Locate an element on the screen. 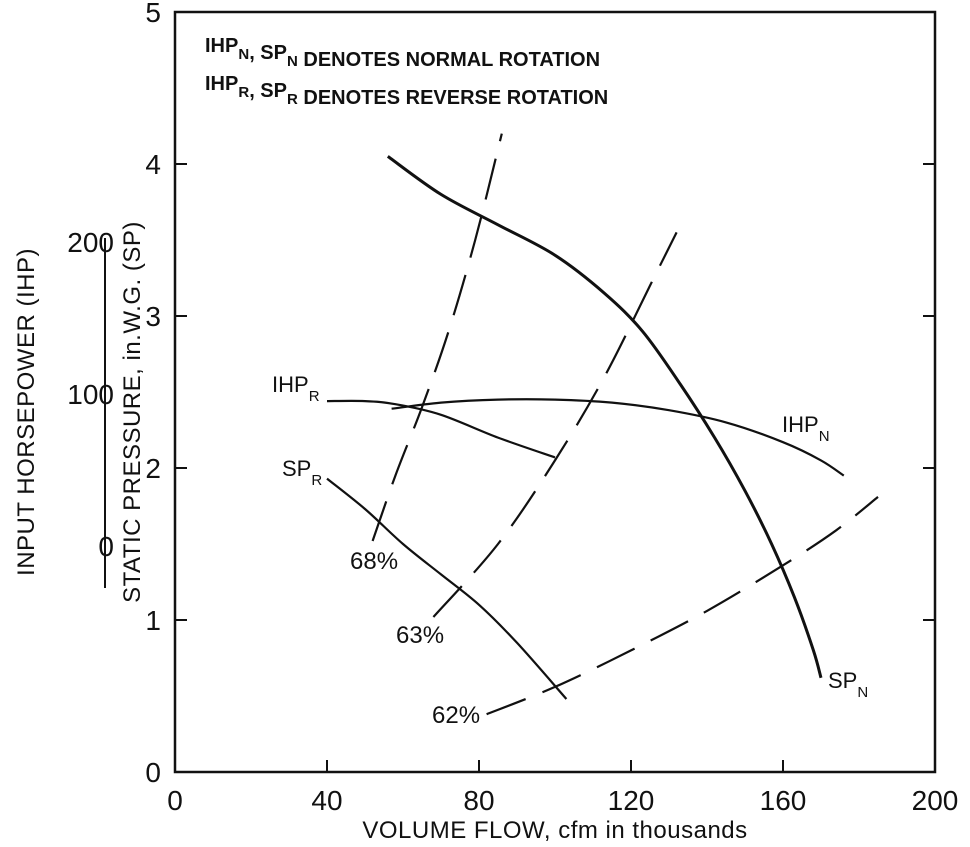 Image resolution: width=970 pixels, height=847 pixels. efficiency-label-62pct: 62% is located at coordinates (456, 715).